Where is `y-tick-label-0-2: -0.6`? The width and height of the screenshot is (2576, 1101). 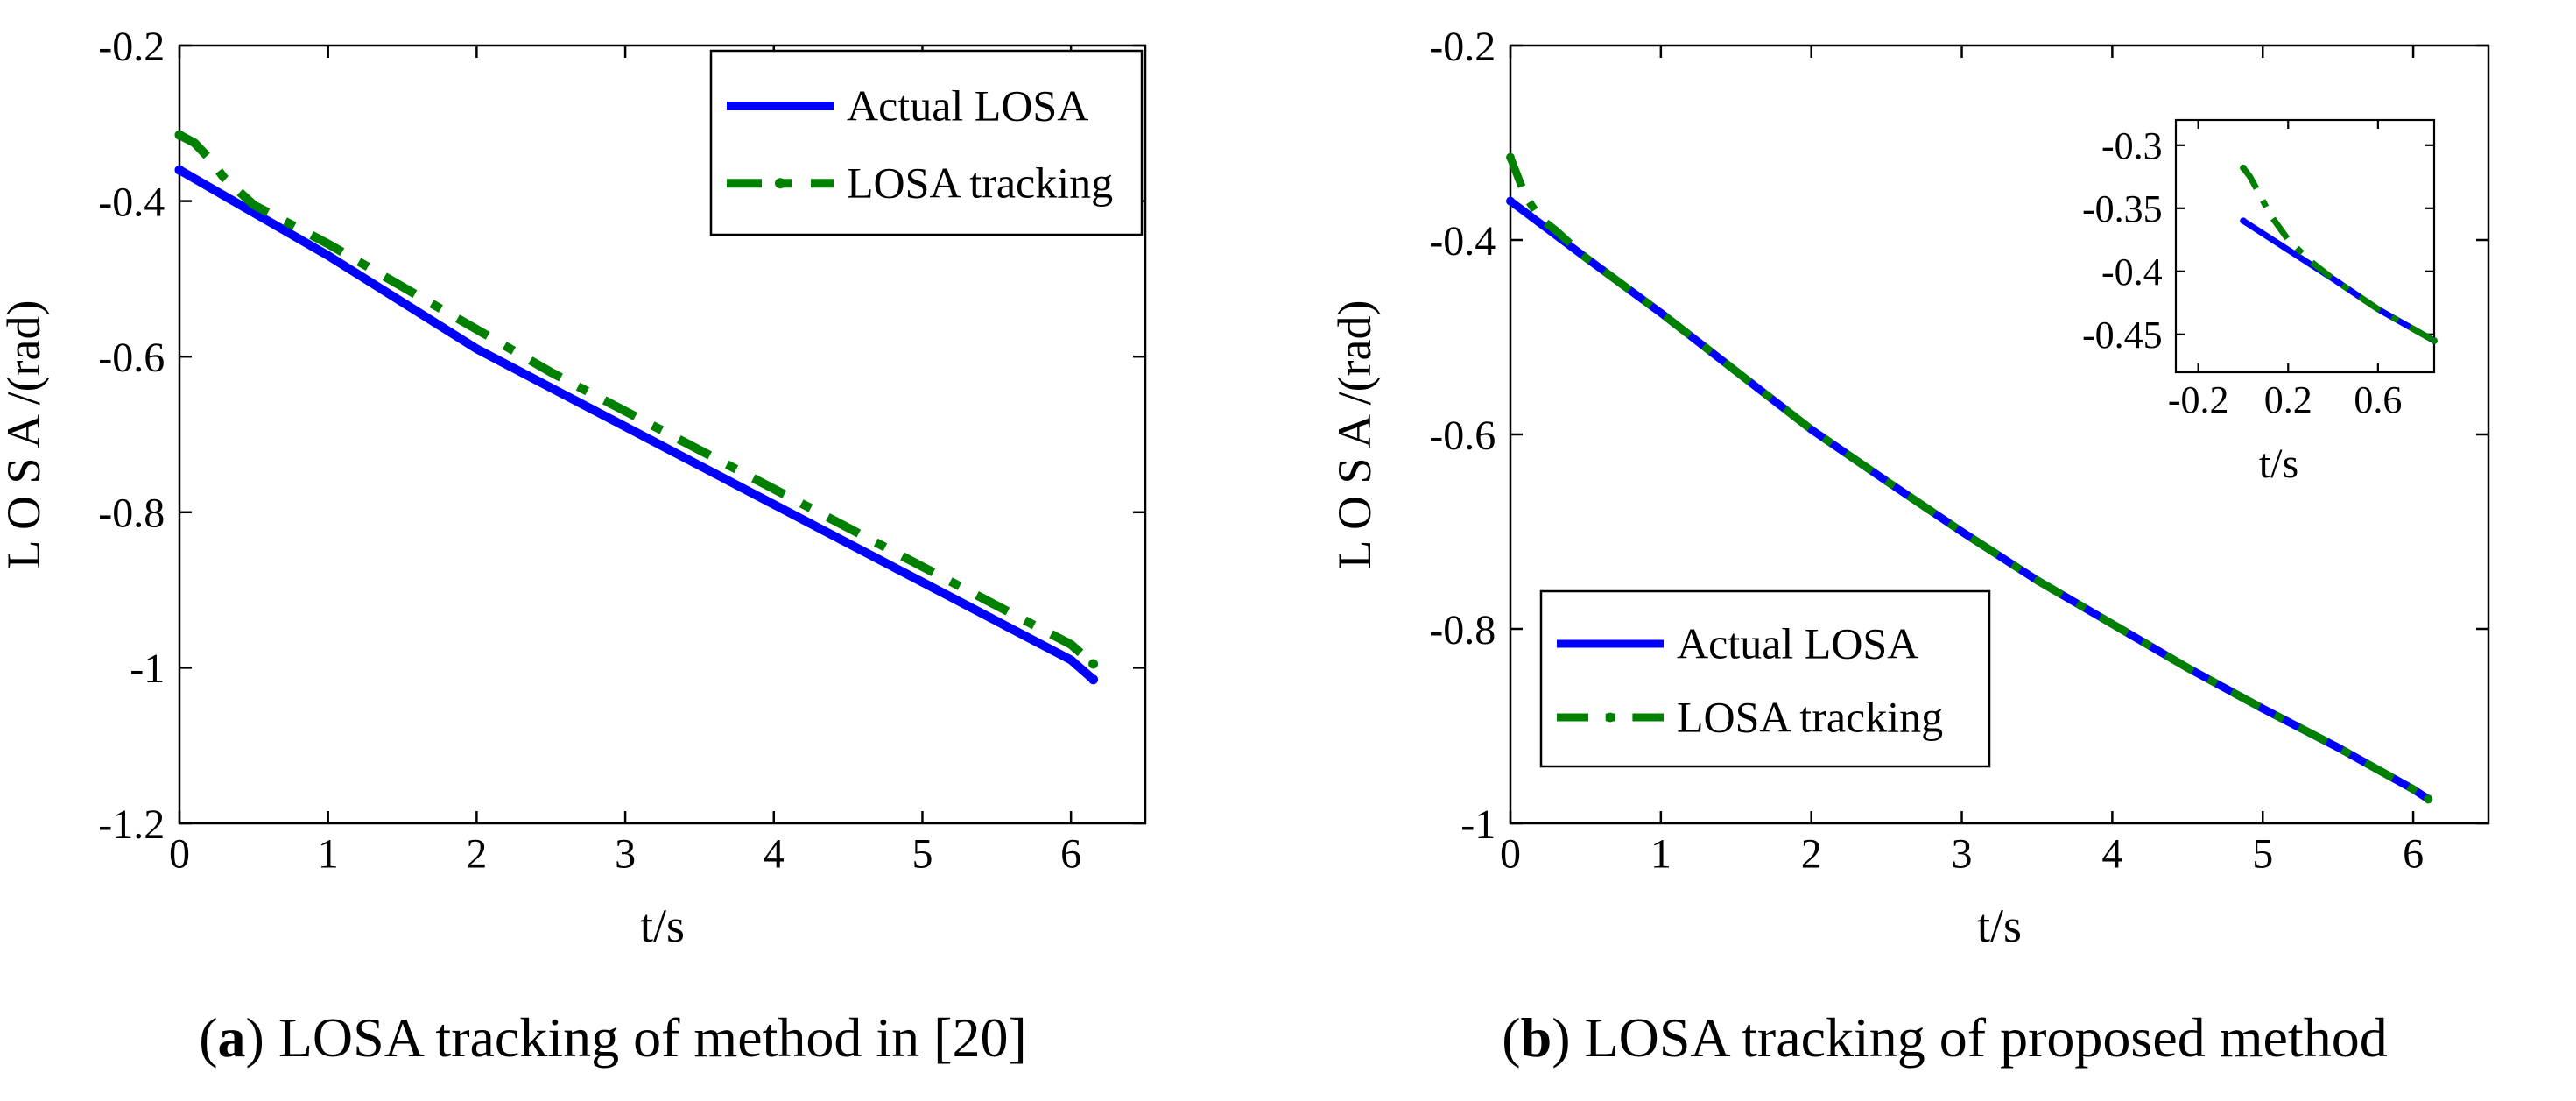
y-tick-label-0-2: -0.6 is located at coordinates (131, 358).